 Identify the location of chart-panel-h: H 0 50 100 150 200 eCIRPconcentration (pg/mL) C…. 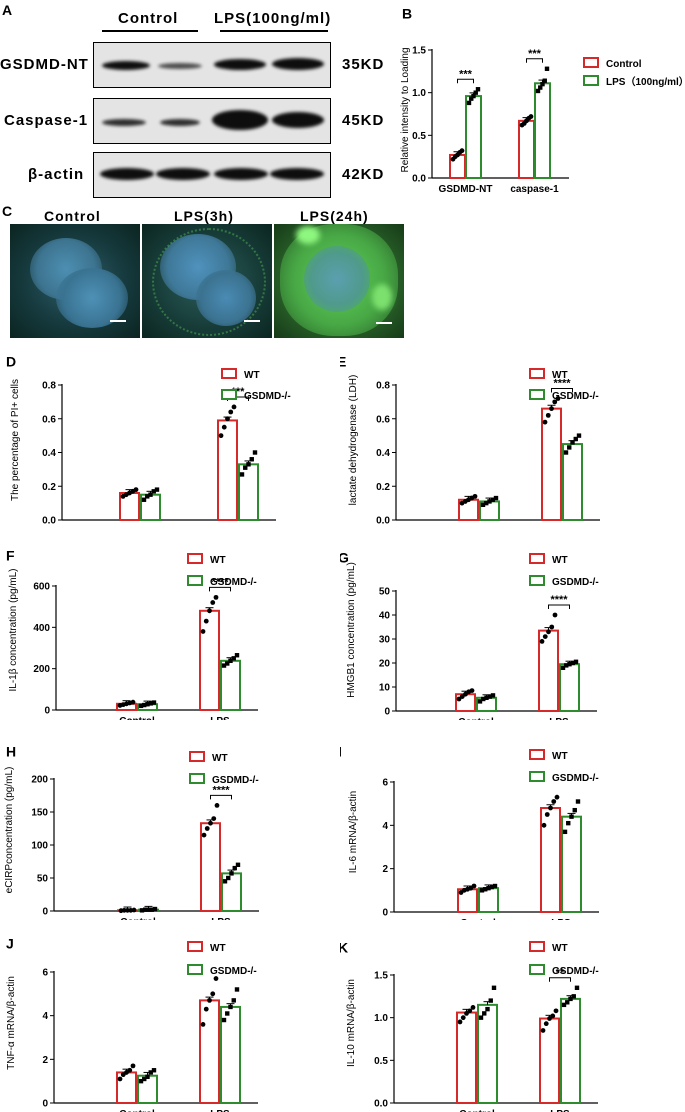
(131, 831).